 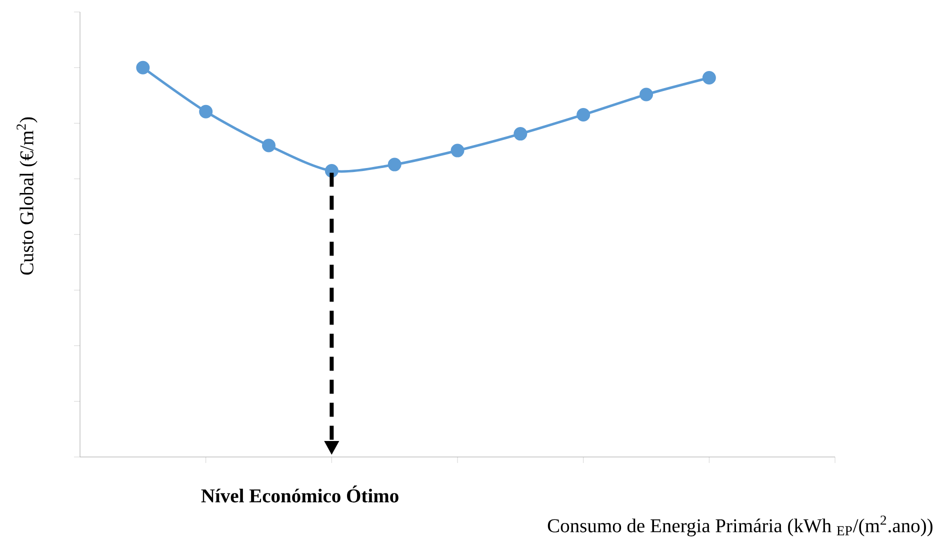 What do you see at coordinates (27, 196) in the screenshot?
I see `y-axis-title: Custo Global (€/m$^{2}$)` at bounding box center [27, 196].